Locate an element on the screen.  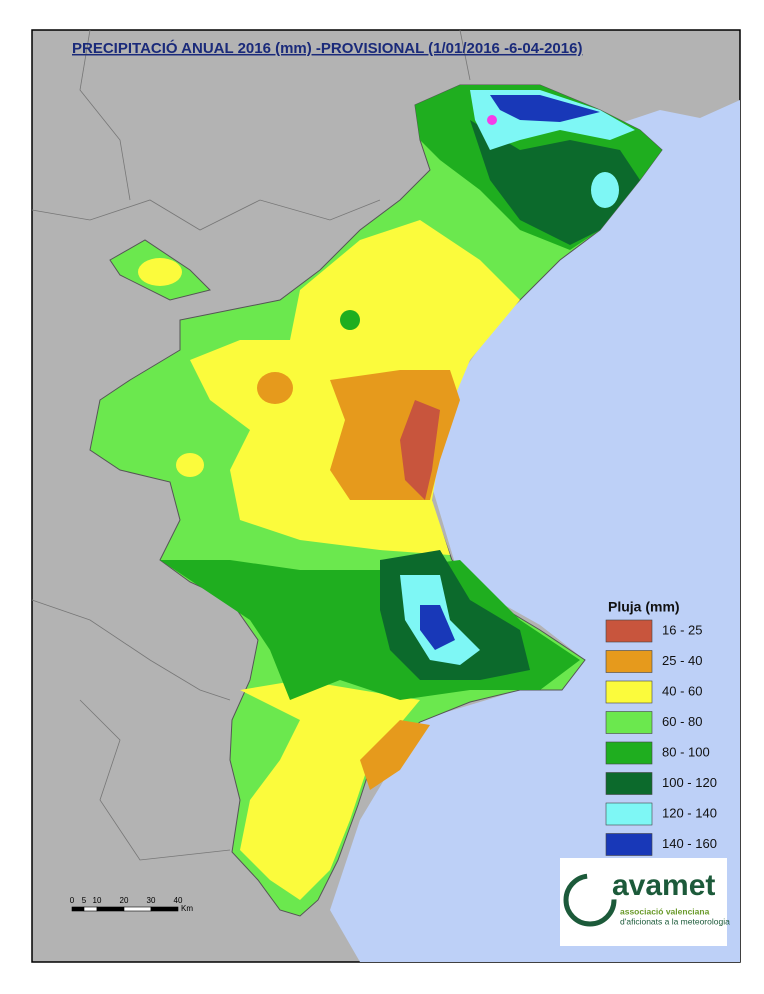
legend-label: 100 - 120 is located at coordinates (689, 782).